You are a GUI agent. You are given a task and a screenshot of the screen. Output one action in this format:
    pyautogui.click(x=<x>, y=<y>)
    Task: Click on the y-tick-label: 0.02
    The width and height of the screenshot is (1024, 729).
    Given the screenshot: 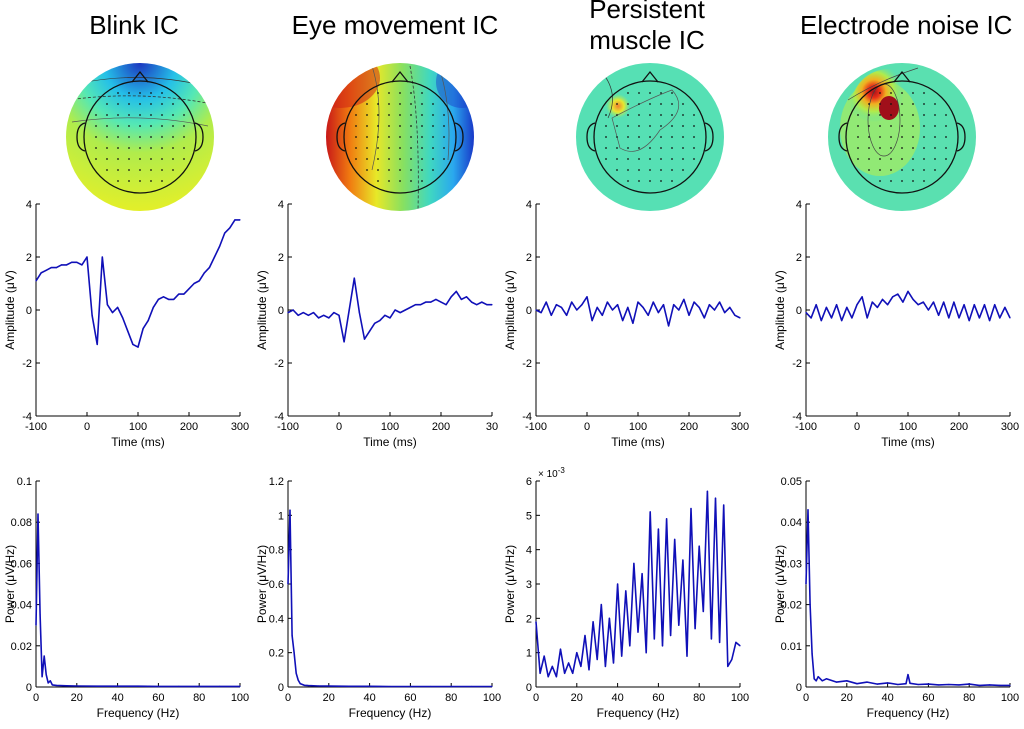 What is the action you would take?
    pyautogui.click(x=791, y=606)
    